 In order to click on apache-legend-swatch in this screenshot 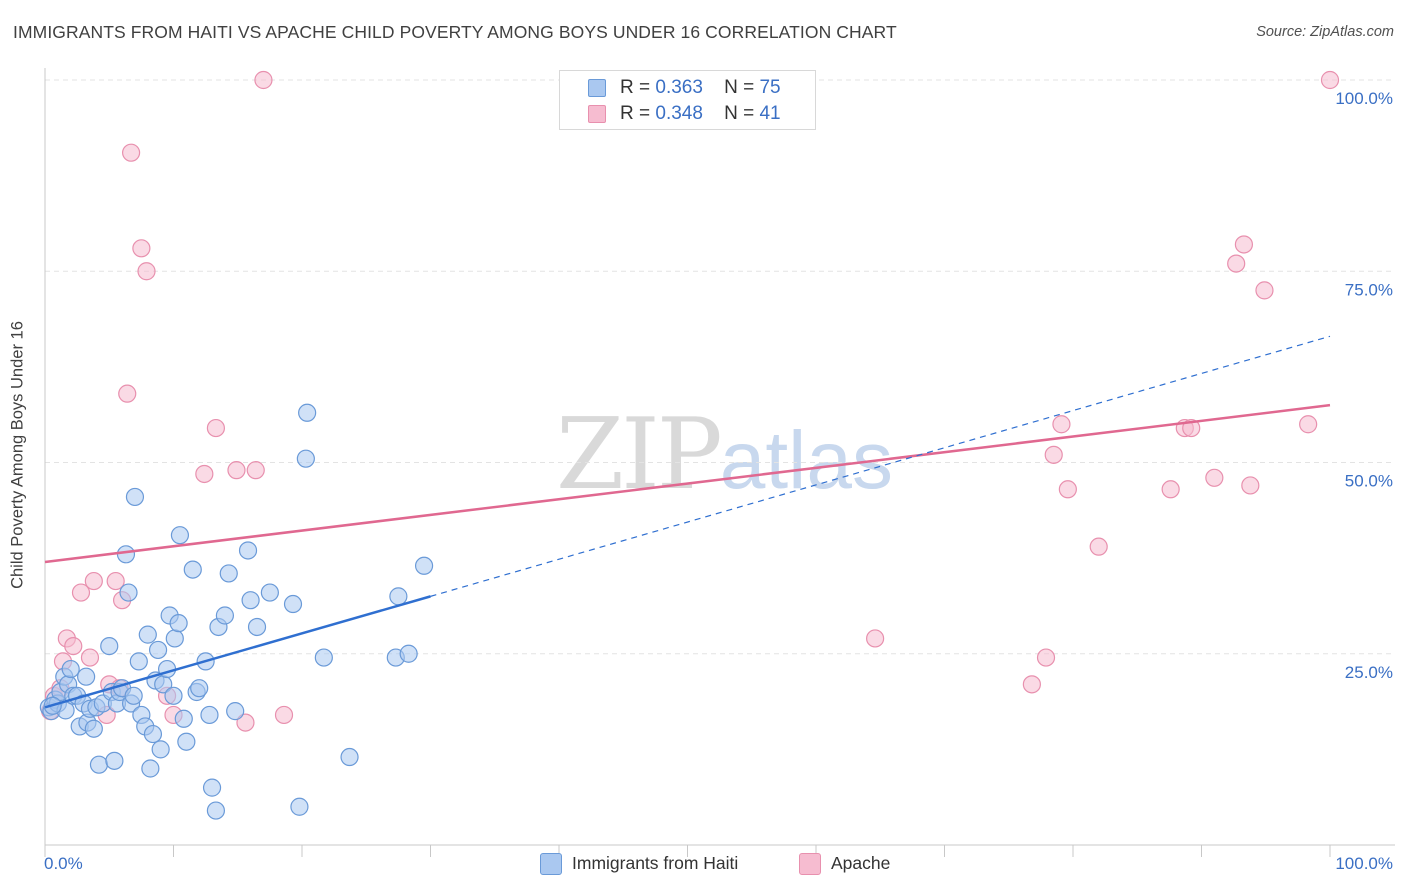, I will do `click(810, 864)`.